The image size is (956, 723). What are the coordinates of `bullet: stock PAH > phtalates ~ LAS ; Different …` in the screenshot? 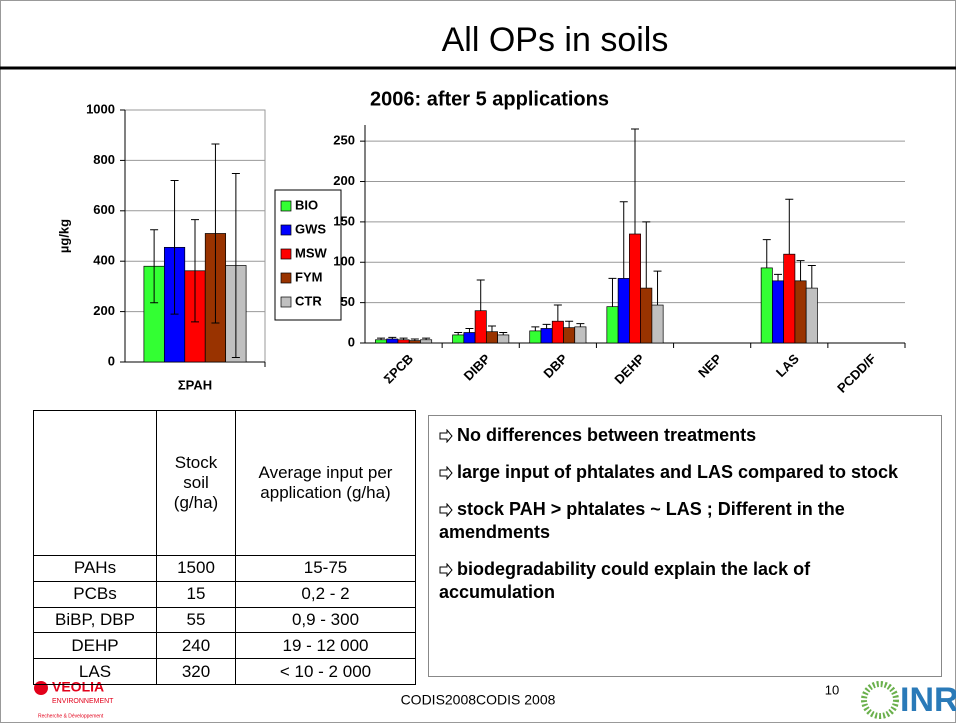 It's located at (685, 521).